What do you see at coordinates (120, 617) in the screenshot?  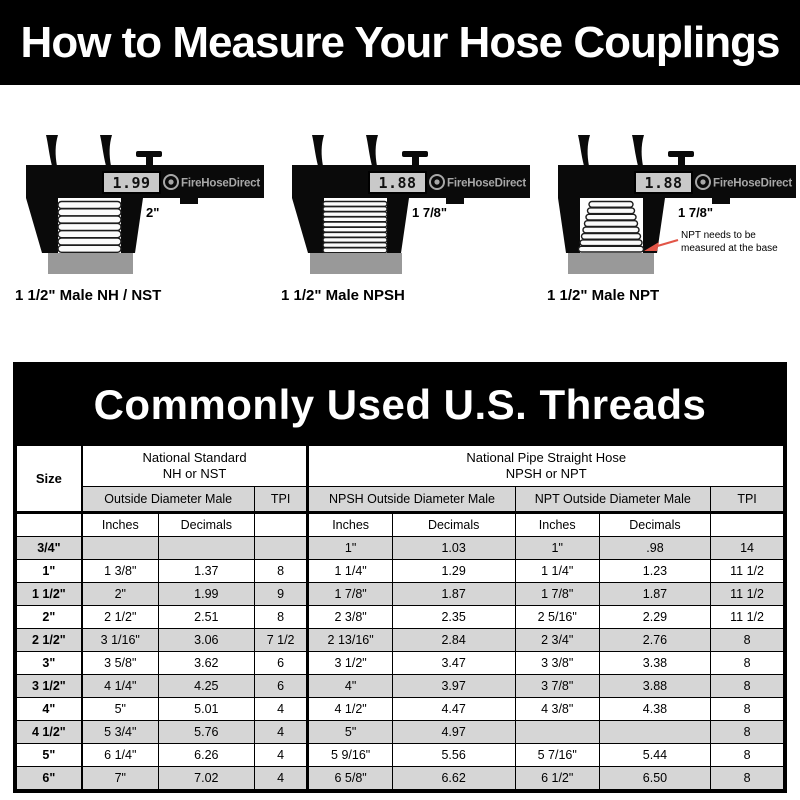 I see `cell-nh-inches: 2 1/2"` at bounding box center [120, 617].